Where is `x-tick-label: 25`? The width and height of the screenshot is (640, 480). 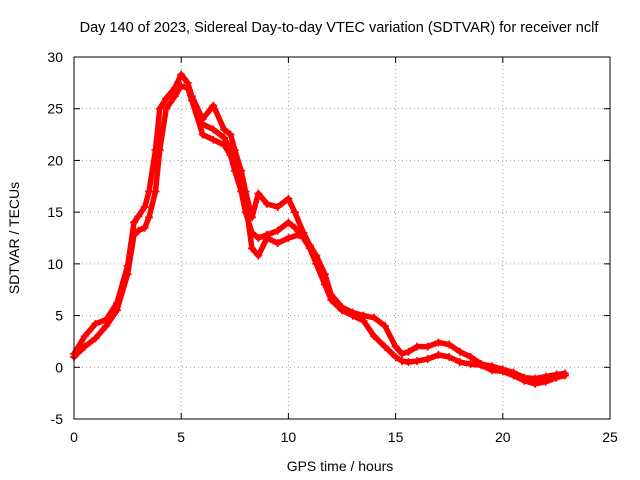 x-tick-label: 25 is located at coordinates (610, 437).